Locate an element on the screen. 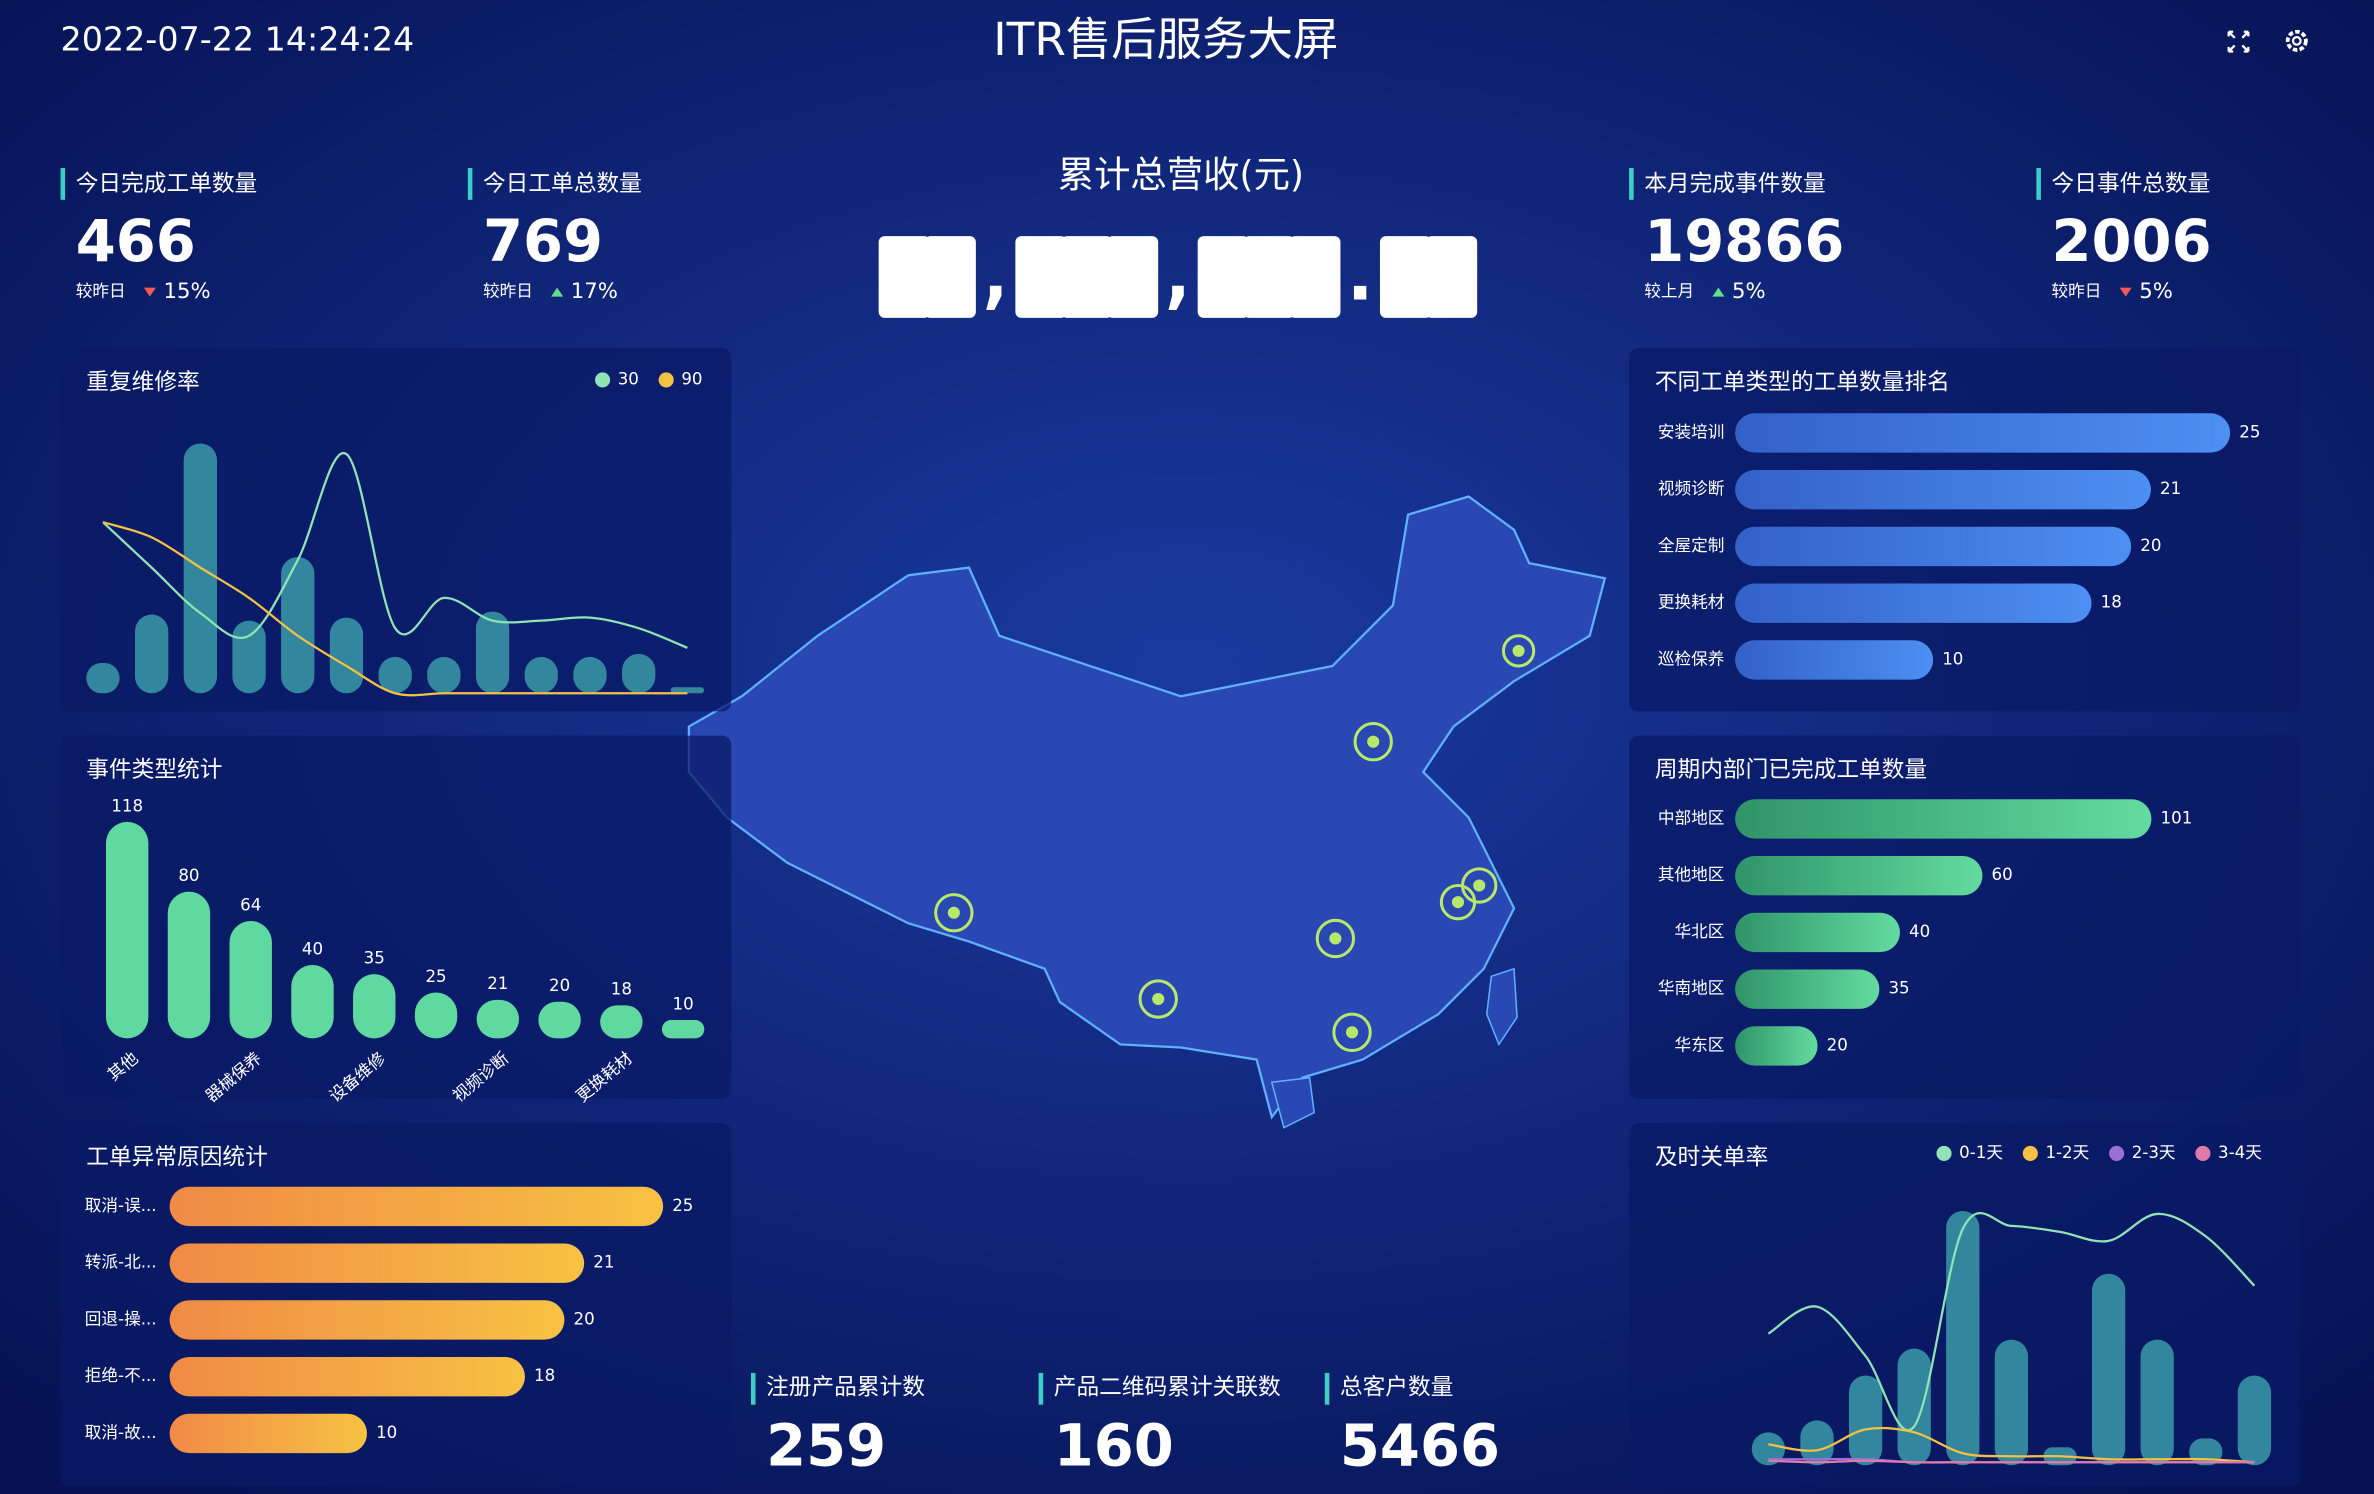  total-accent is located at coordinates (753, 1388).